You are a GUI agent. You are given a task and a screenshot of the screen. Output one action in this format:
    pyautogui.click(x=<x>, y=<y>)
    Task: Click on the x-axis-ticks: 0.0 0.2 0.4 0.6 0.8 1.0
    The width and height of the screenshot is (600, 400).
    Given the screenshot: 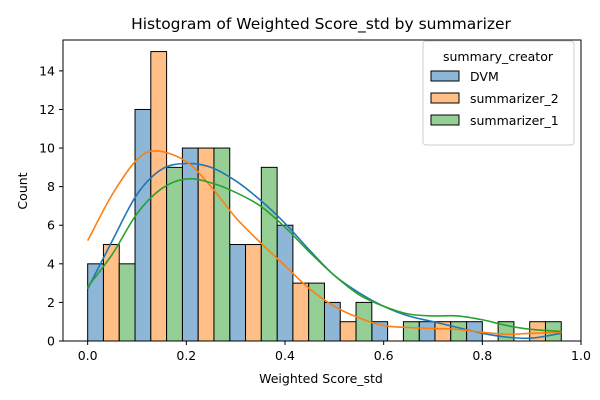 What is the action you would take?
    pyautogui.click(x=334, y=352)
    